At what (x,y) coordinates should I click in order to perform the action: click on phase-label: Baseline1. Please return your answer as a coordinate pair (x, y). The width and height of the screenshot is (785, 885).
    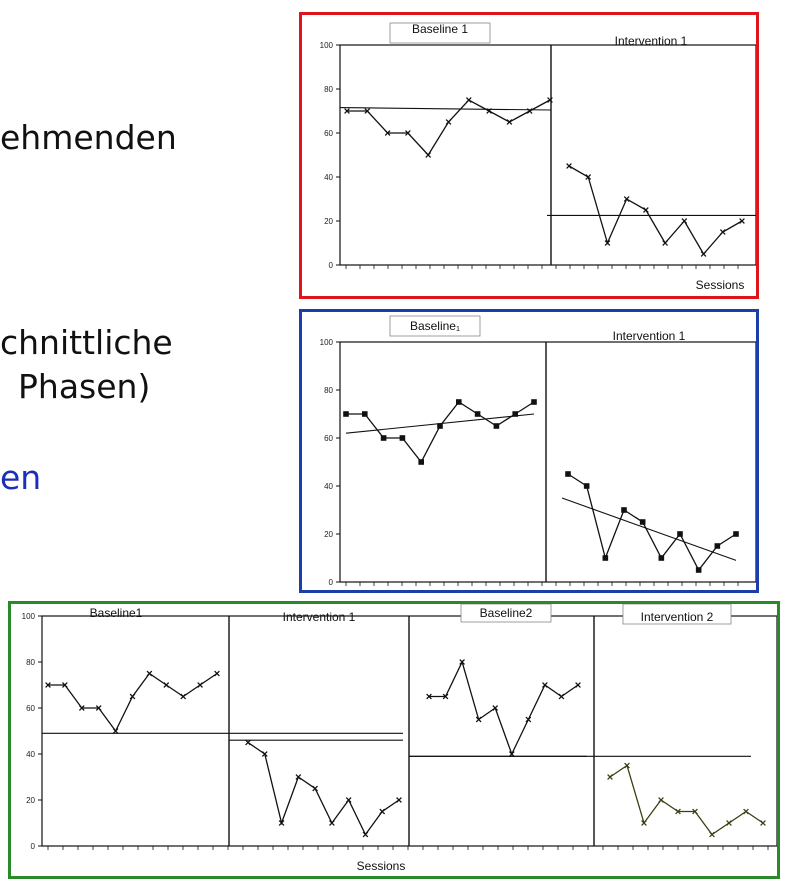
    Looking at the image, I should click on (116, 613).